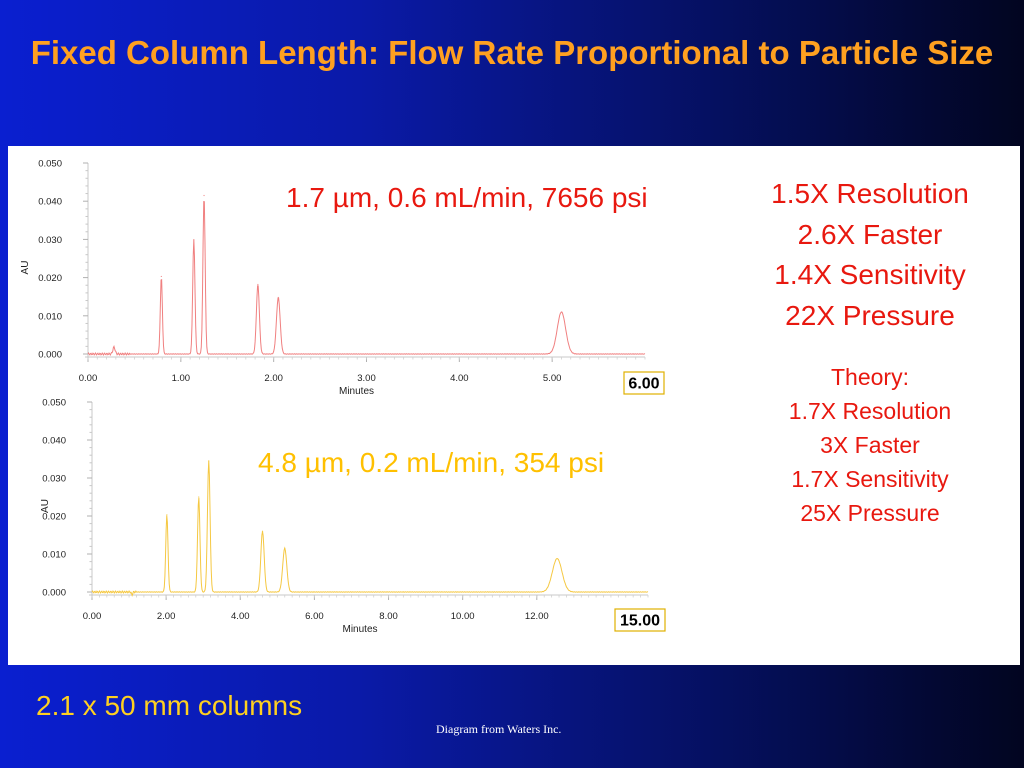  I want to click on theory-sensitivity: 1.7X Sensitivity, so click(870, 479).